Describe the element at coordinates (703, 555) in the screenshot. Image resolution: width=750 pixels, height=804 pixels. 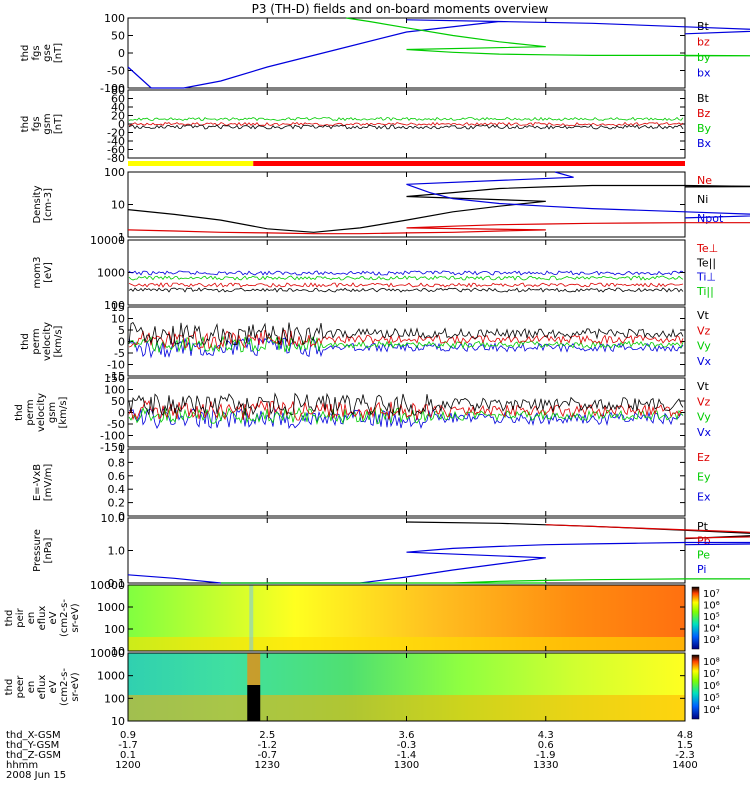
I see `legend-pe: Pe` at that location.